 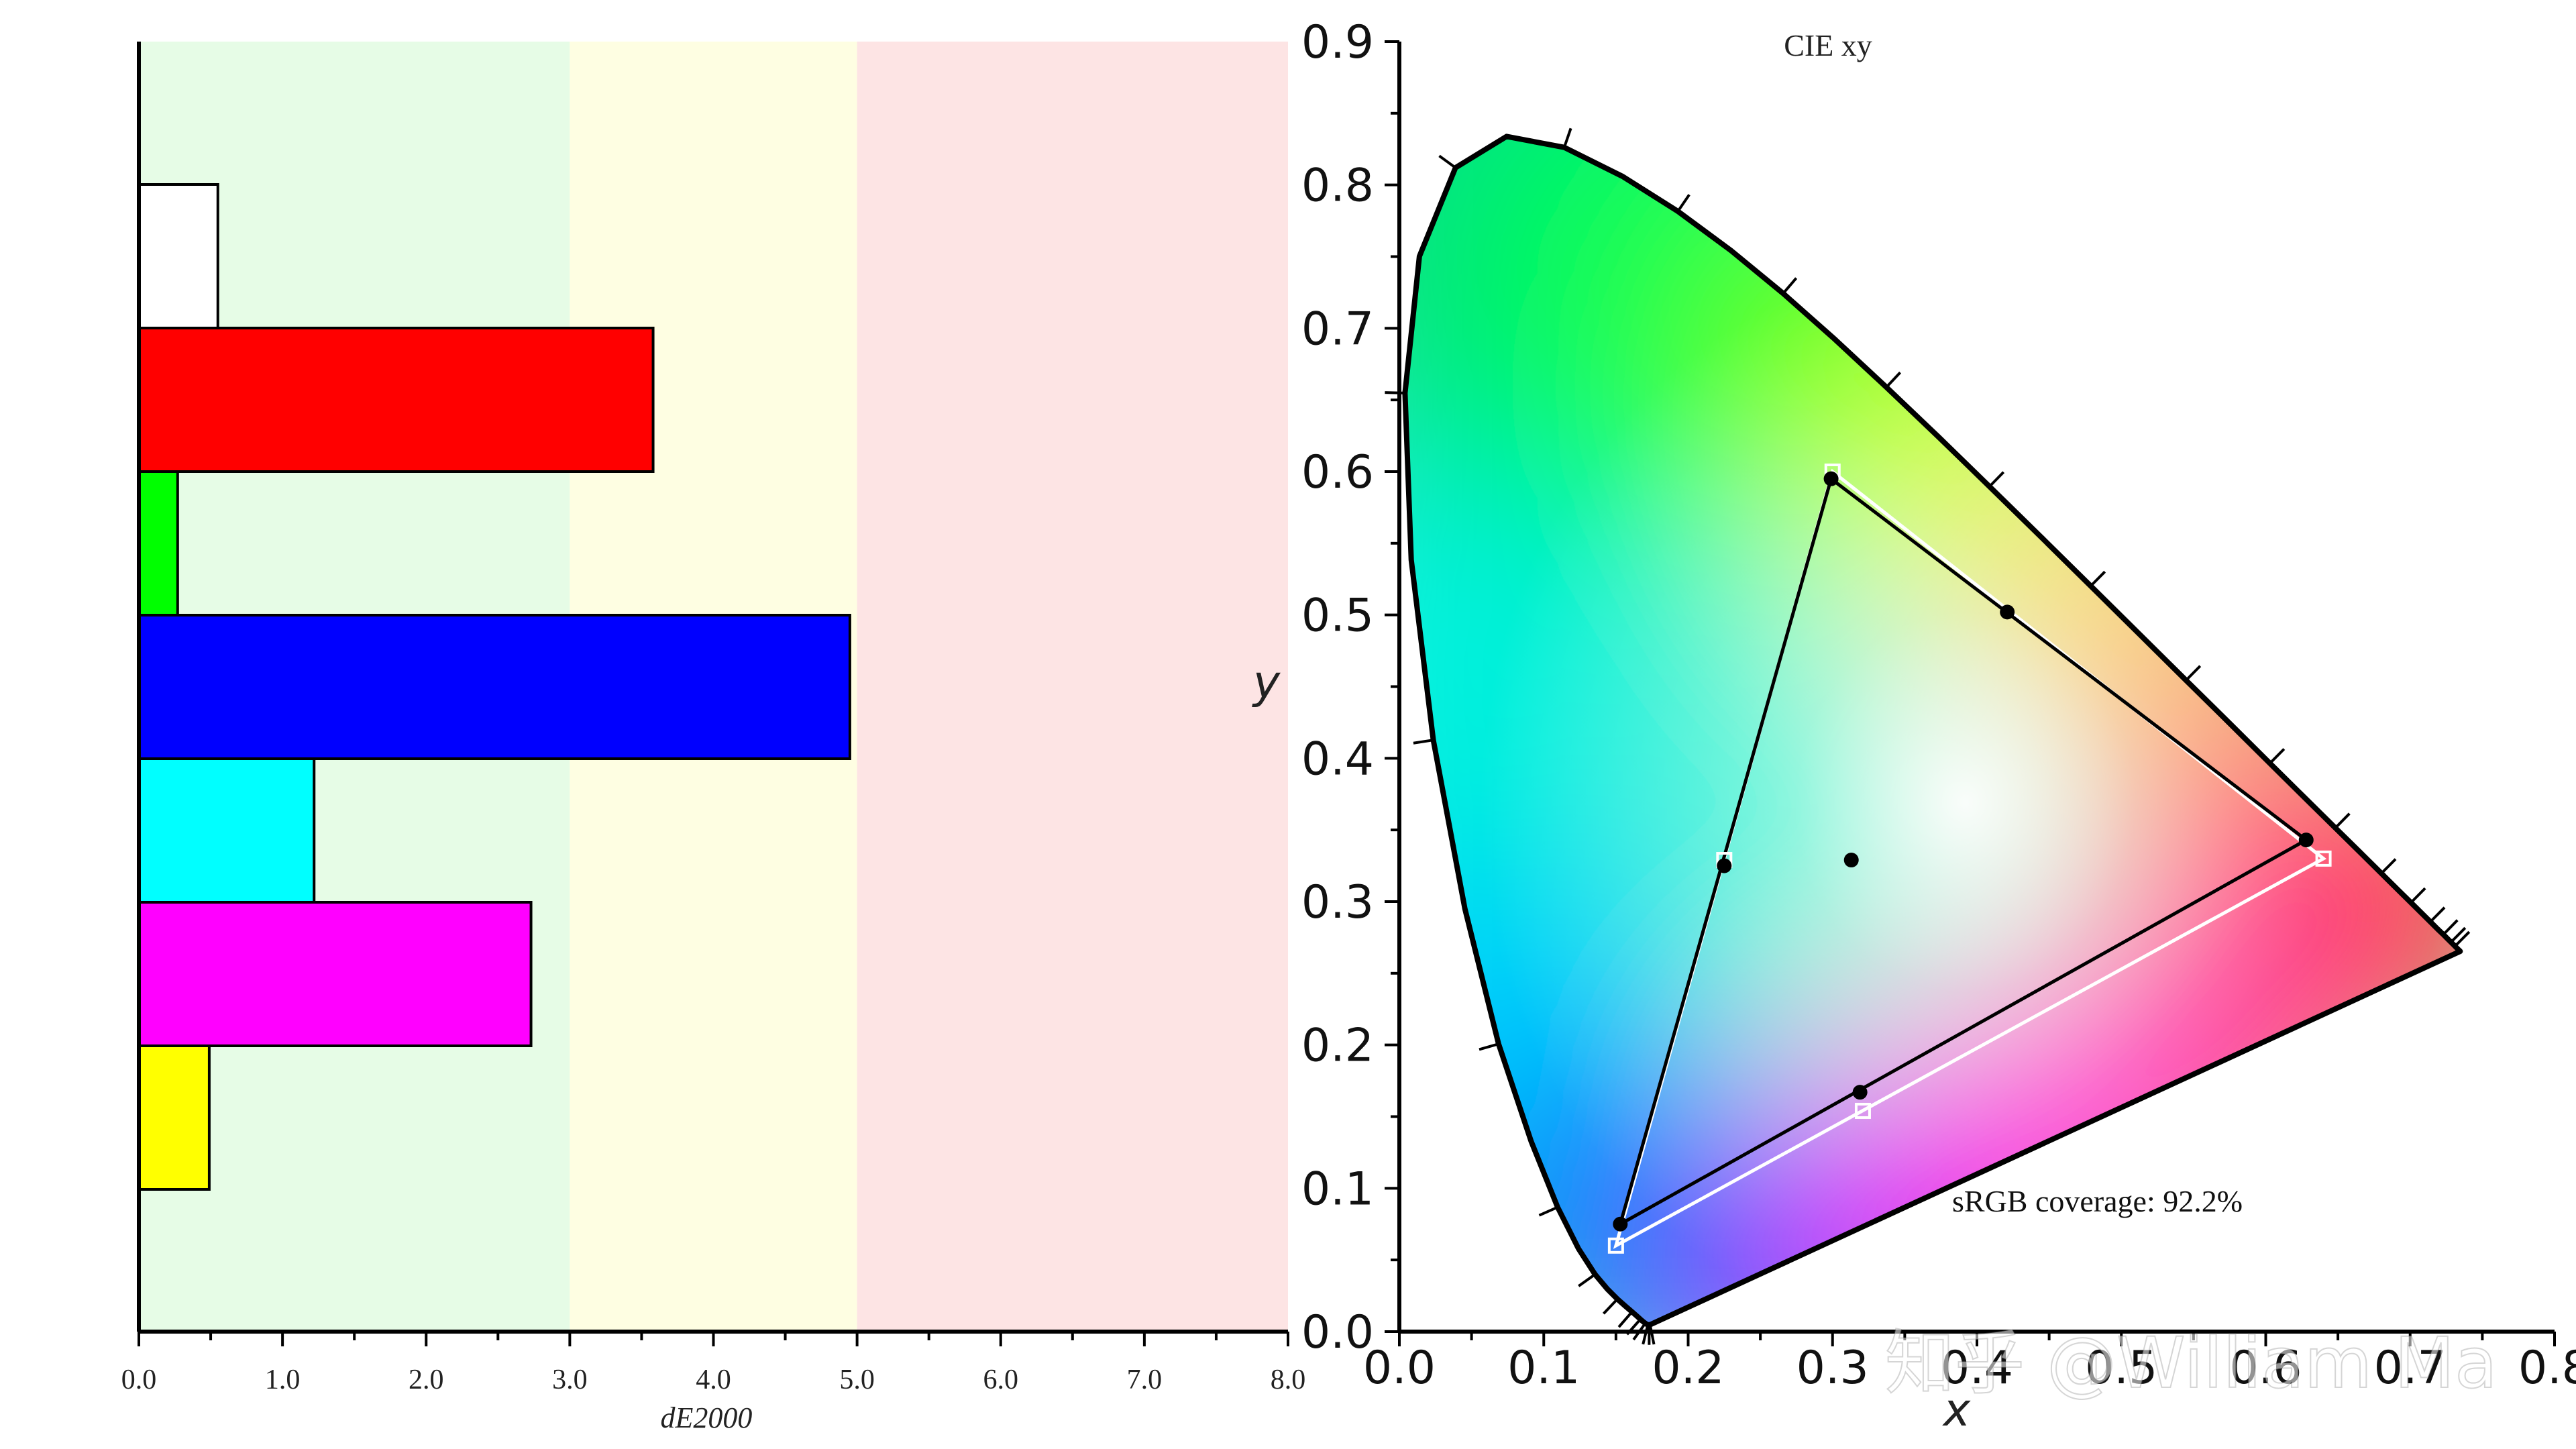 I want to click on bar-x-tick-label: 0.0, so click(x=139, y=1379).